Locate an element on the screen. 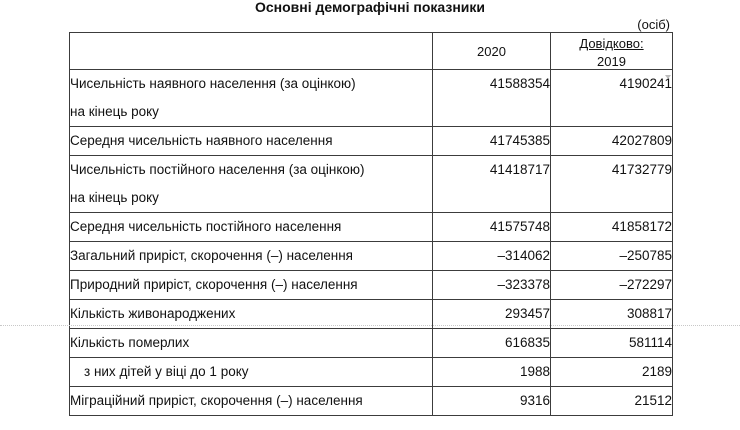 This screenshot has width=740, height=430. table-row: Кількість живонароджених 293457 308817 is located at coordinates (371, 314).